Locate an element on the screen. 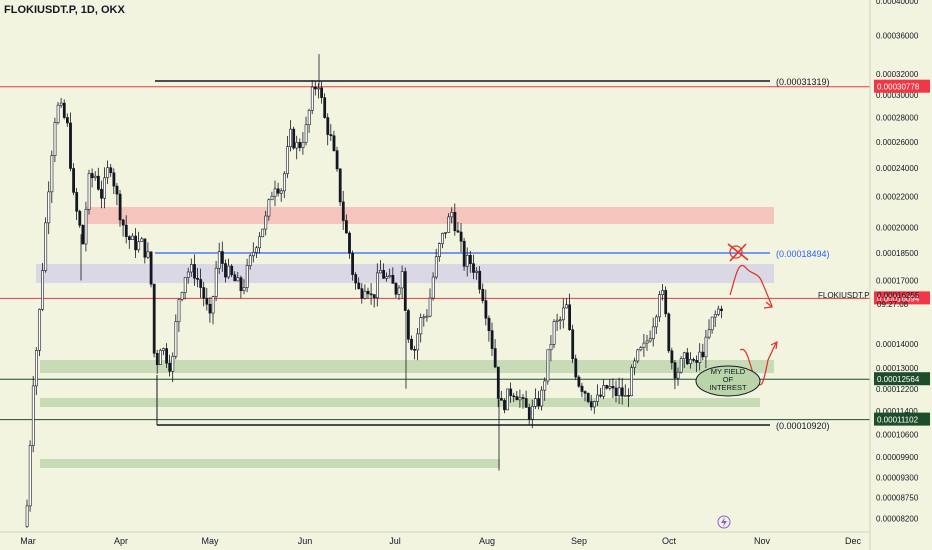 Image resolution: width=932 pixels, height=550 pixels. price-tick-label: 0.00028000 is located at coordinates (897, 118).